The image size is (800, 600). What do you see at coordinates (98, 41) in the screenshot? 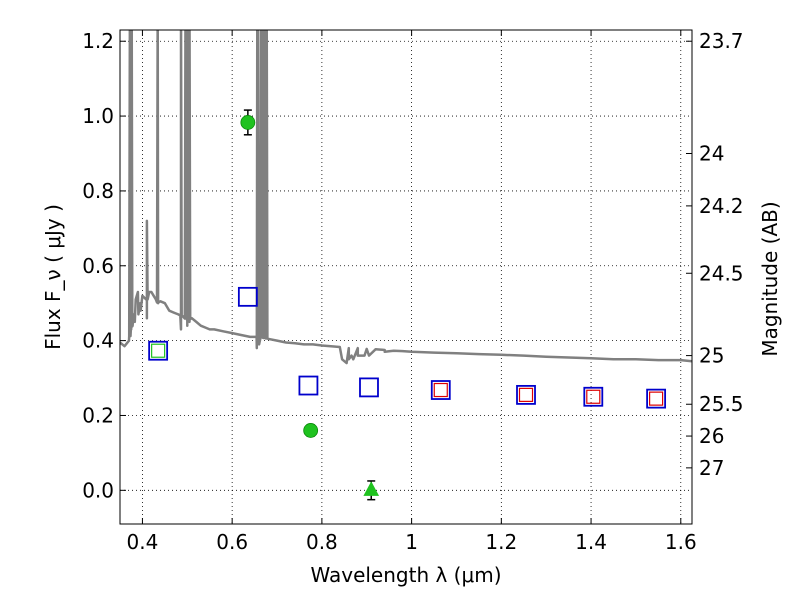
I see `y-tick-label: 1.2` at bounding box center [98, 41].